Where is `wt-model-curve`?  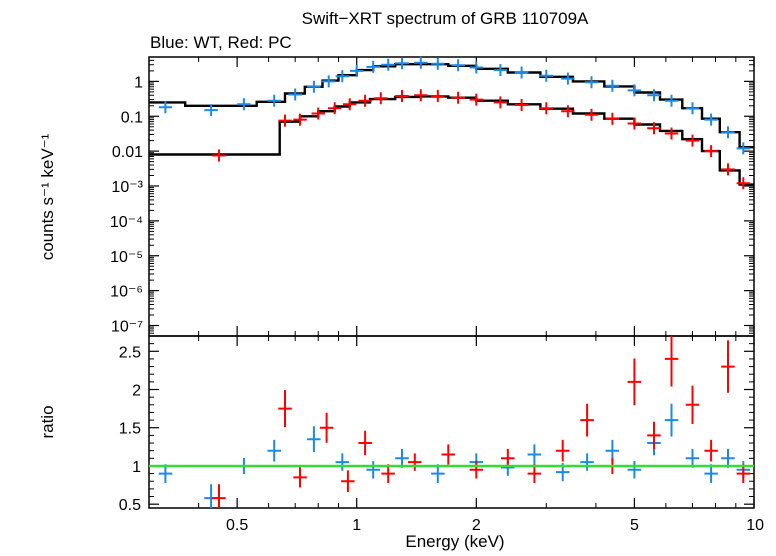 wt-model-curve is located at coordinates (451, 106).